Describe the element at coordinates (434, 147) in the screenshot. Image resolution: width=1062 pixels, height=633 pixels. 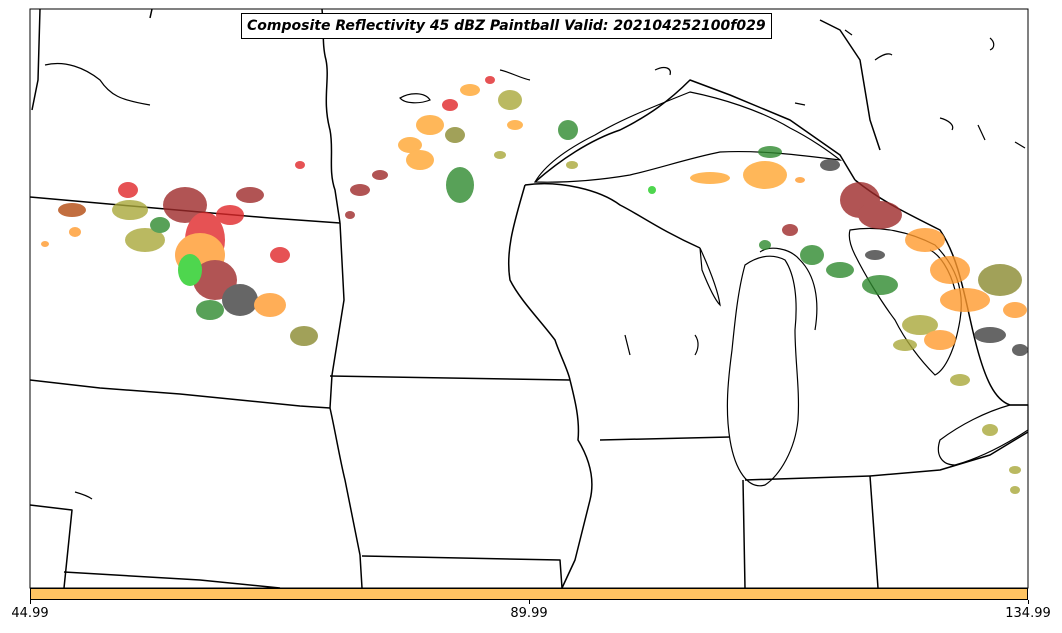
I see `precip-cells-minnesota` at that location.